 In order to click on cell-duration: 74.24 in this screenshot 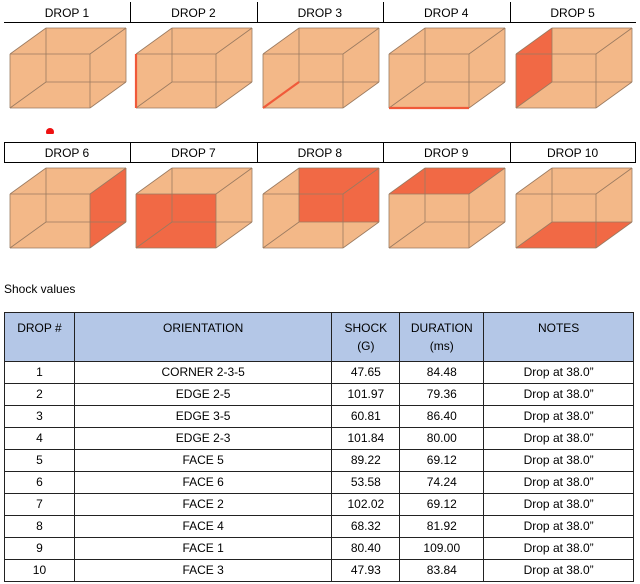, I will do `click(442, 482)`.